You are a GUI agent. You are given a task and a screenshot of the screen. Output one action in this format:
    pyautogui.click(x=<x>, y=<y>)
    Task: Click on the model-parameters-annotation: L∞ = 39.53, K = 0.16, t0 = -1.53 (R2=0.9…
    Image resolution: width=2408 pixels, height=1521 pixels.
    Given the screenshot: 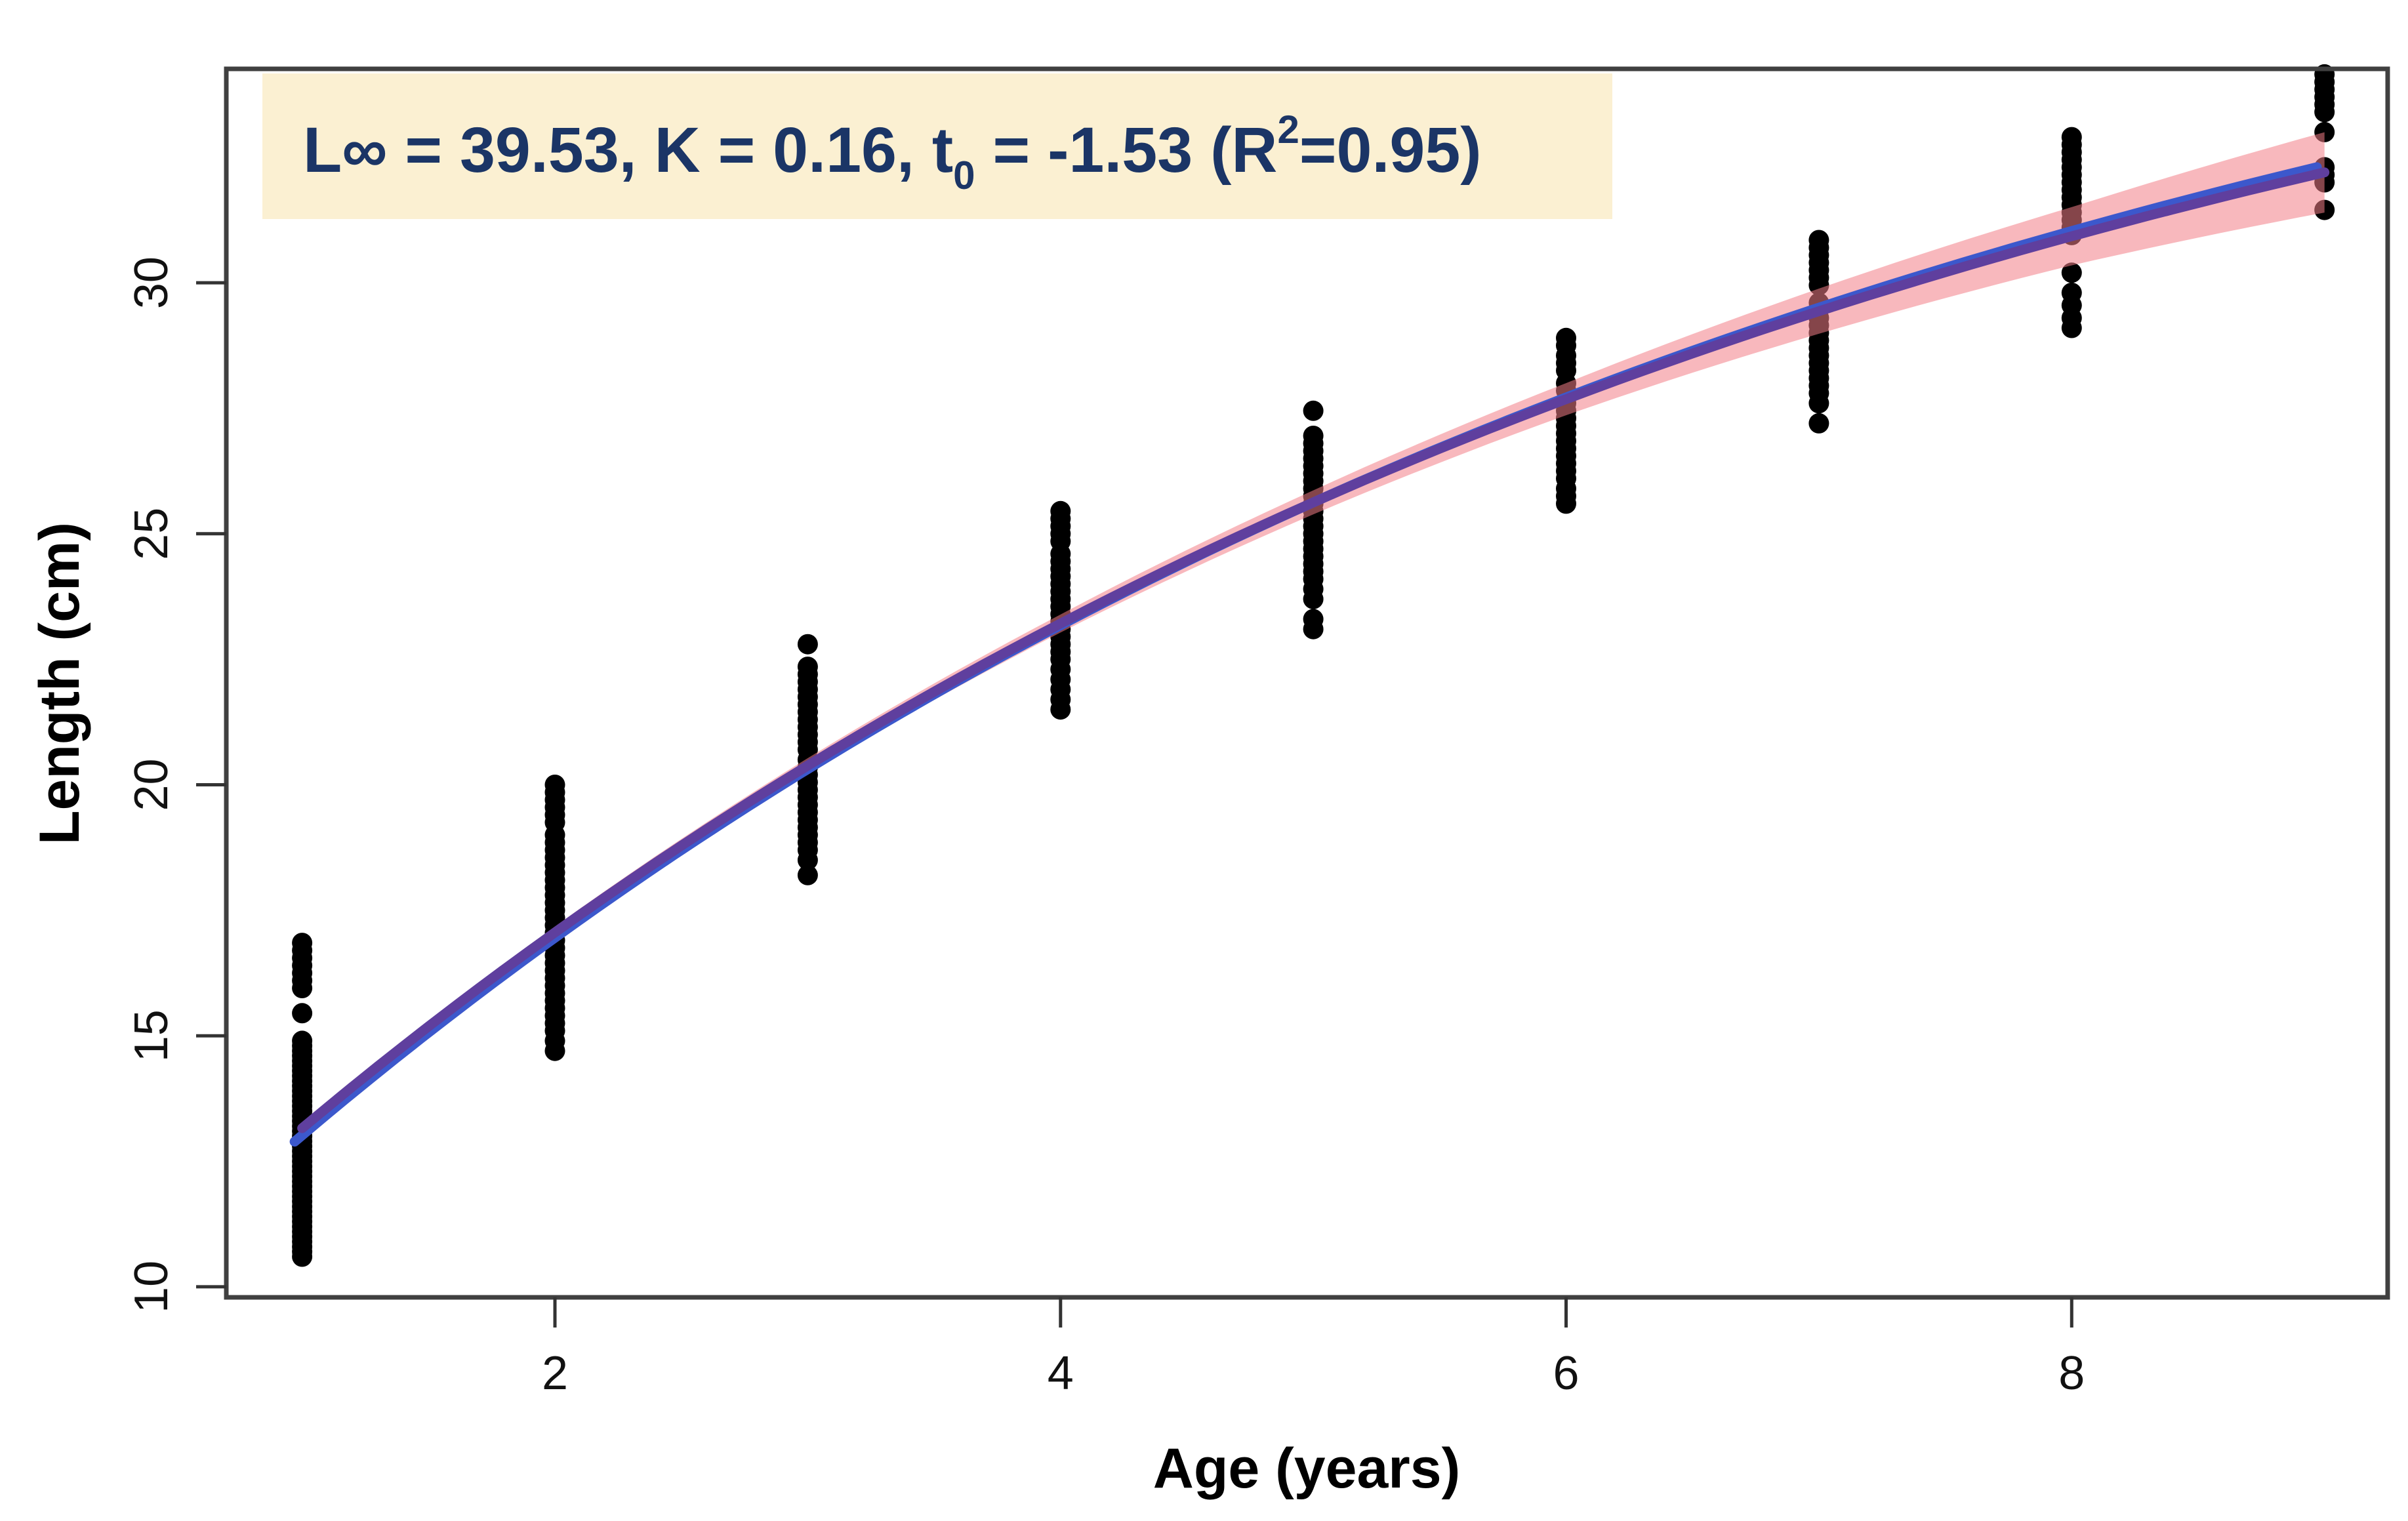 What is the action you would take?
    pyautogui.click(x=937, y=146)
    